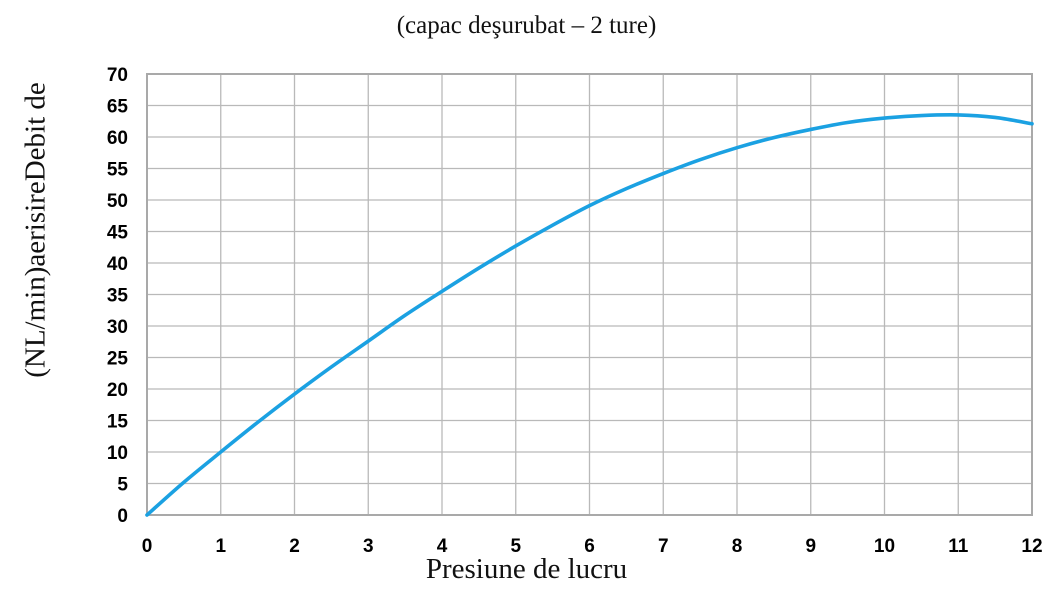 Image resolution: width=1053 pixels, height=603 pixels. Describe the element at coordinates (117, 264) in the screenshot. I see `y-tick-label: 40` at that location.